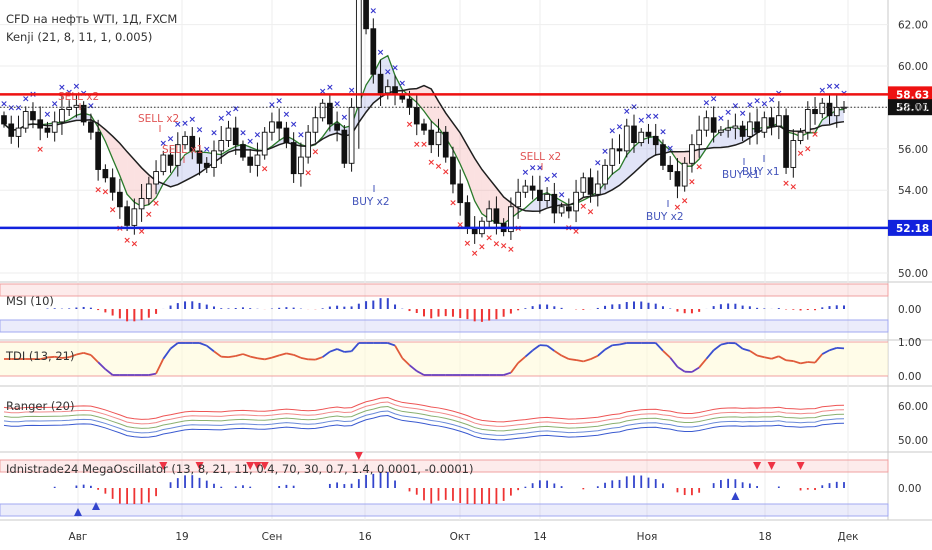 The height and width of the screenshot is (550, 932). I want to click on time-axis: Авг 19 Сен 16 Окт 14 Ноя 18 Дек, so click(464, 537).